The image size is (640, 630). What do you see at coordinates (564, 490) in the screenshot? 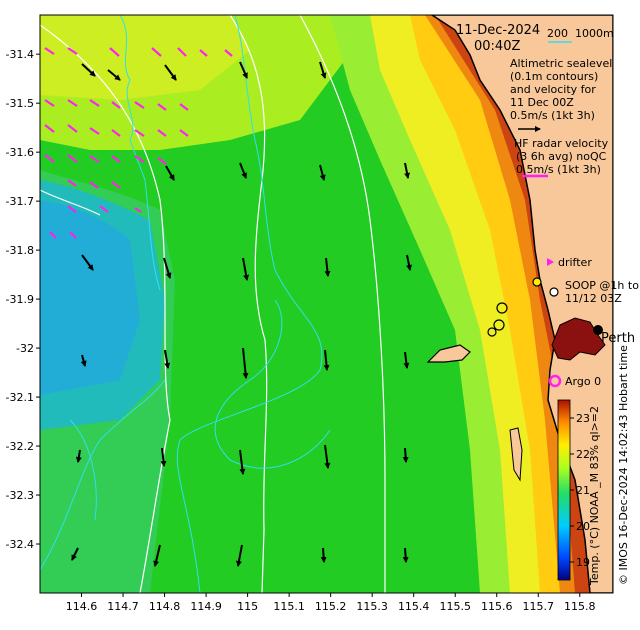
I see `colorbar` at bounding box center [564, 490].